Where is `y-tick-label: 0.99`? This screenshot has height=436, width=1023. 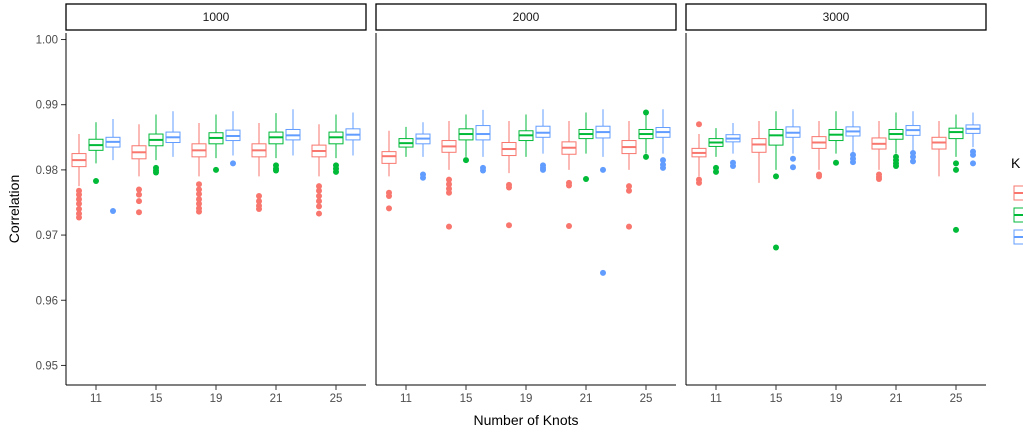 y-tick-label: 0.99 is located at coordinates (47, 106).